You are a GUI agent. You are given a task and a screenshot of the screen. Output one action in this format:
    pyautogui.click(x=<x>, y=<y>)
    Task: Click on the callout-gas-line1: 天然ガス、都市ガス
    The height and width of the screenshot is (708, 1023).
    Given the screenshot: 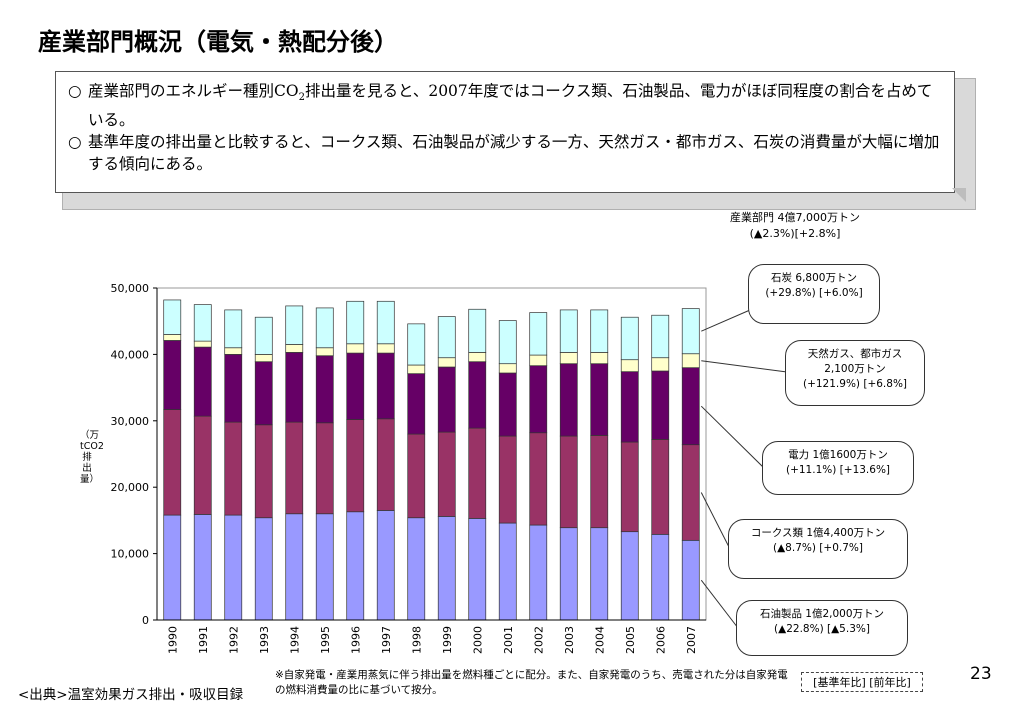 What is the action you would take?
    pyautogui.click(x=855, y=354)
    